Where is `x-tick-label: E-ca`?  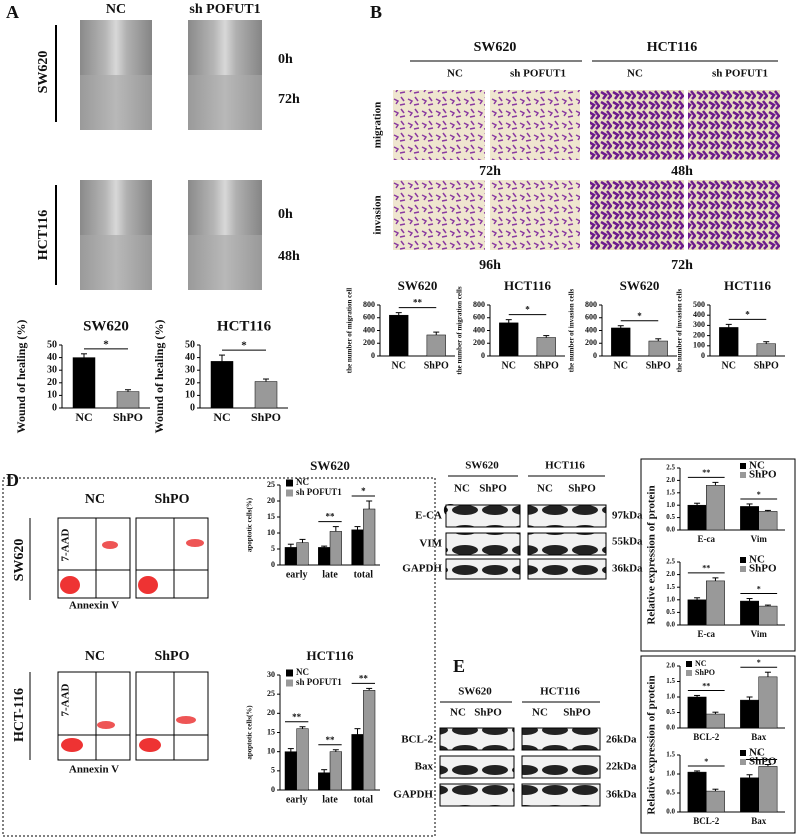 x-tick-label: E-ca is located at coordinates (707, 634).